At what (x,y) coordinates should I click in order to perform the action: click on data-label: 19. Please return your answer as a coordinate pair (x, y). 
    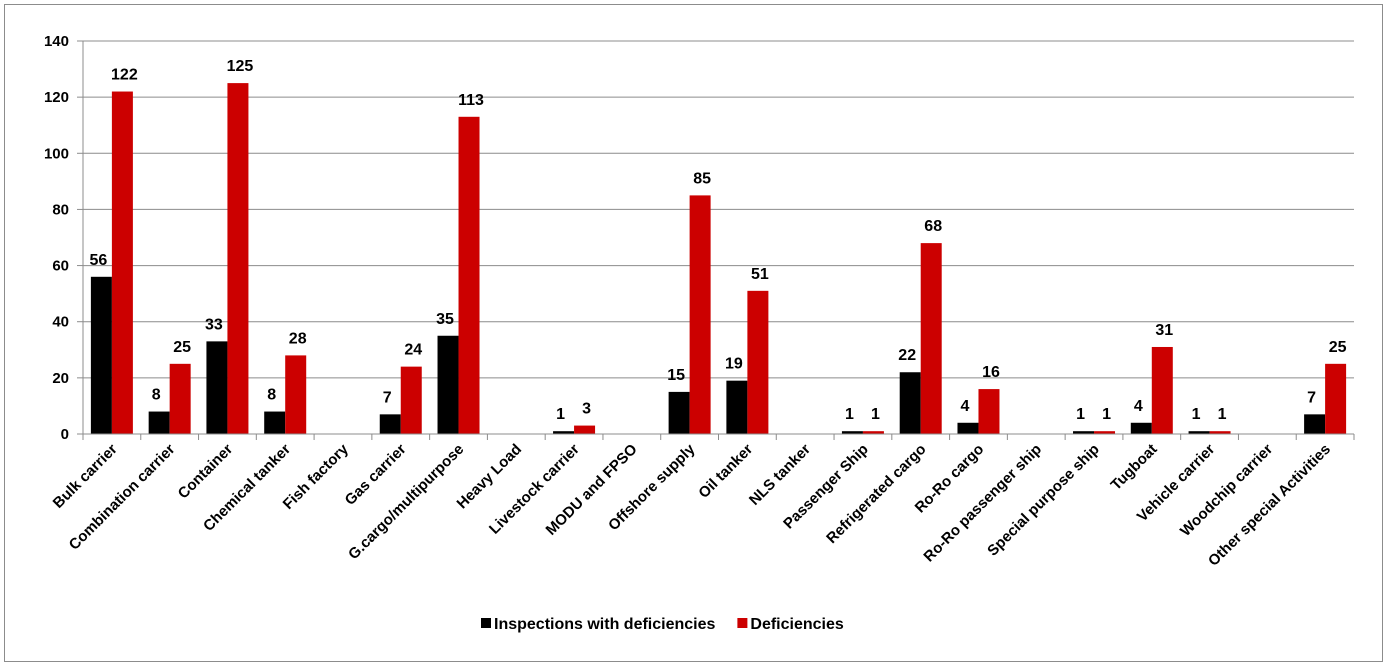
    Looking at the image, I should click on (734, 364).